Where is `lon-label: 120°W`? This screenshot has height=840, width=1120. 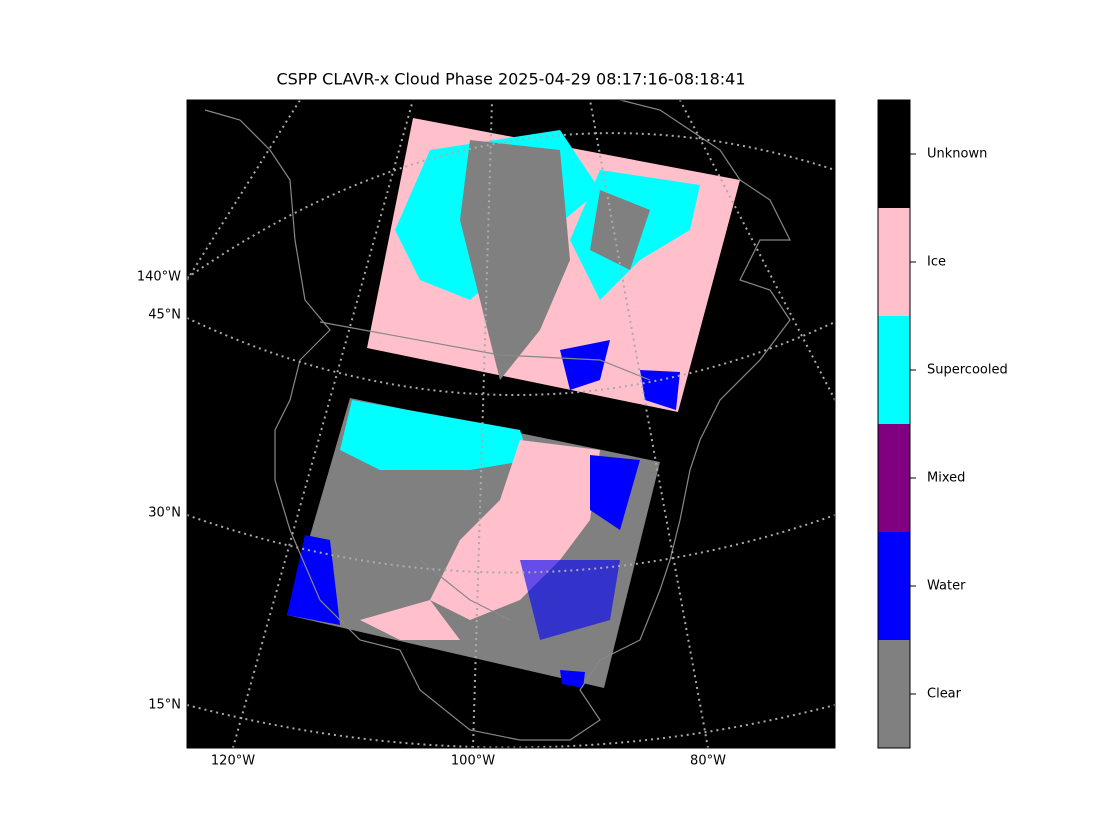 lon-label: 120°W is located at coordinates (233, 761).